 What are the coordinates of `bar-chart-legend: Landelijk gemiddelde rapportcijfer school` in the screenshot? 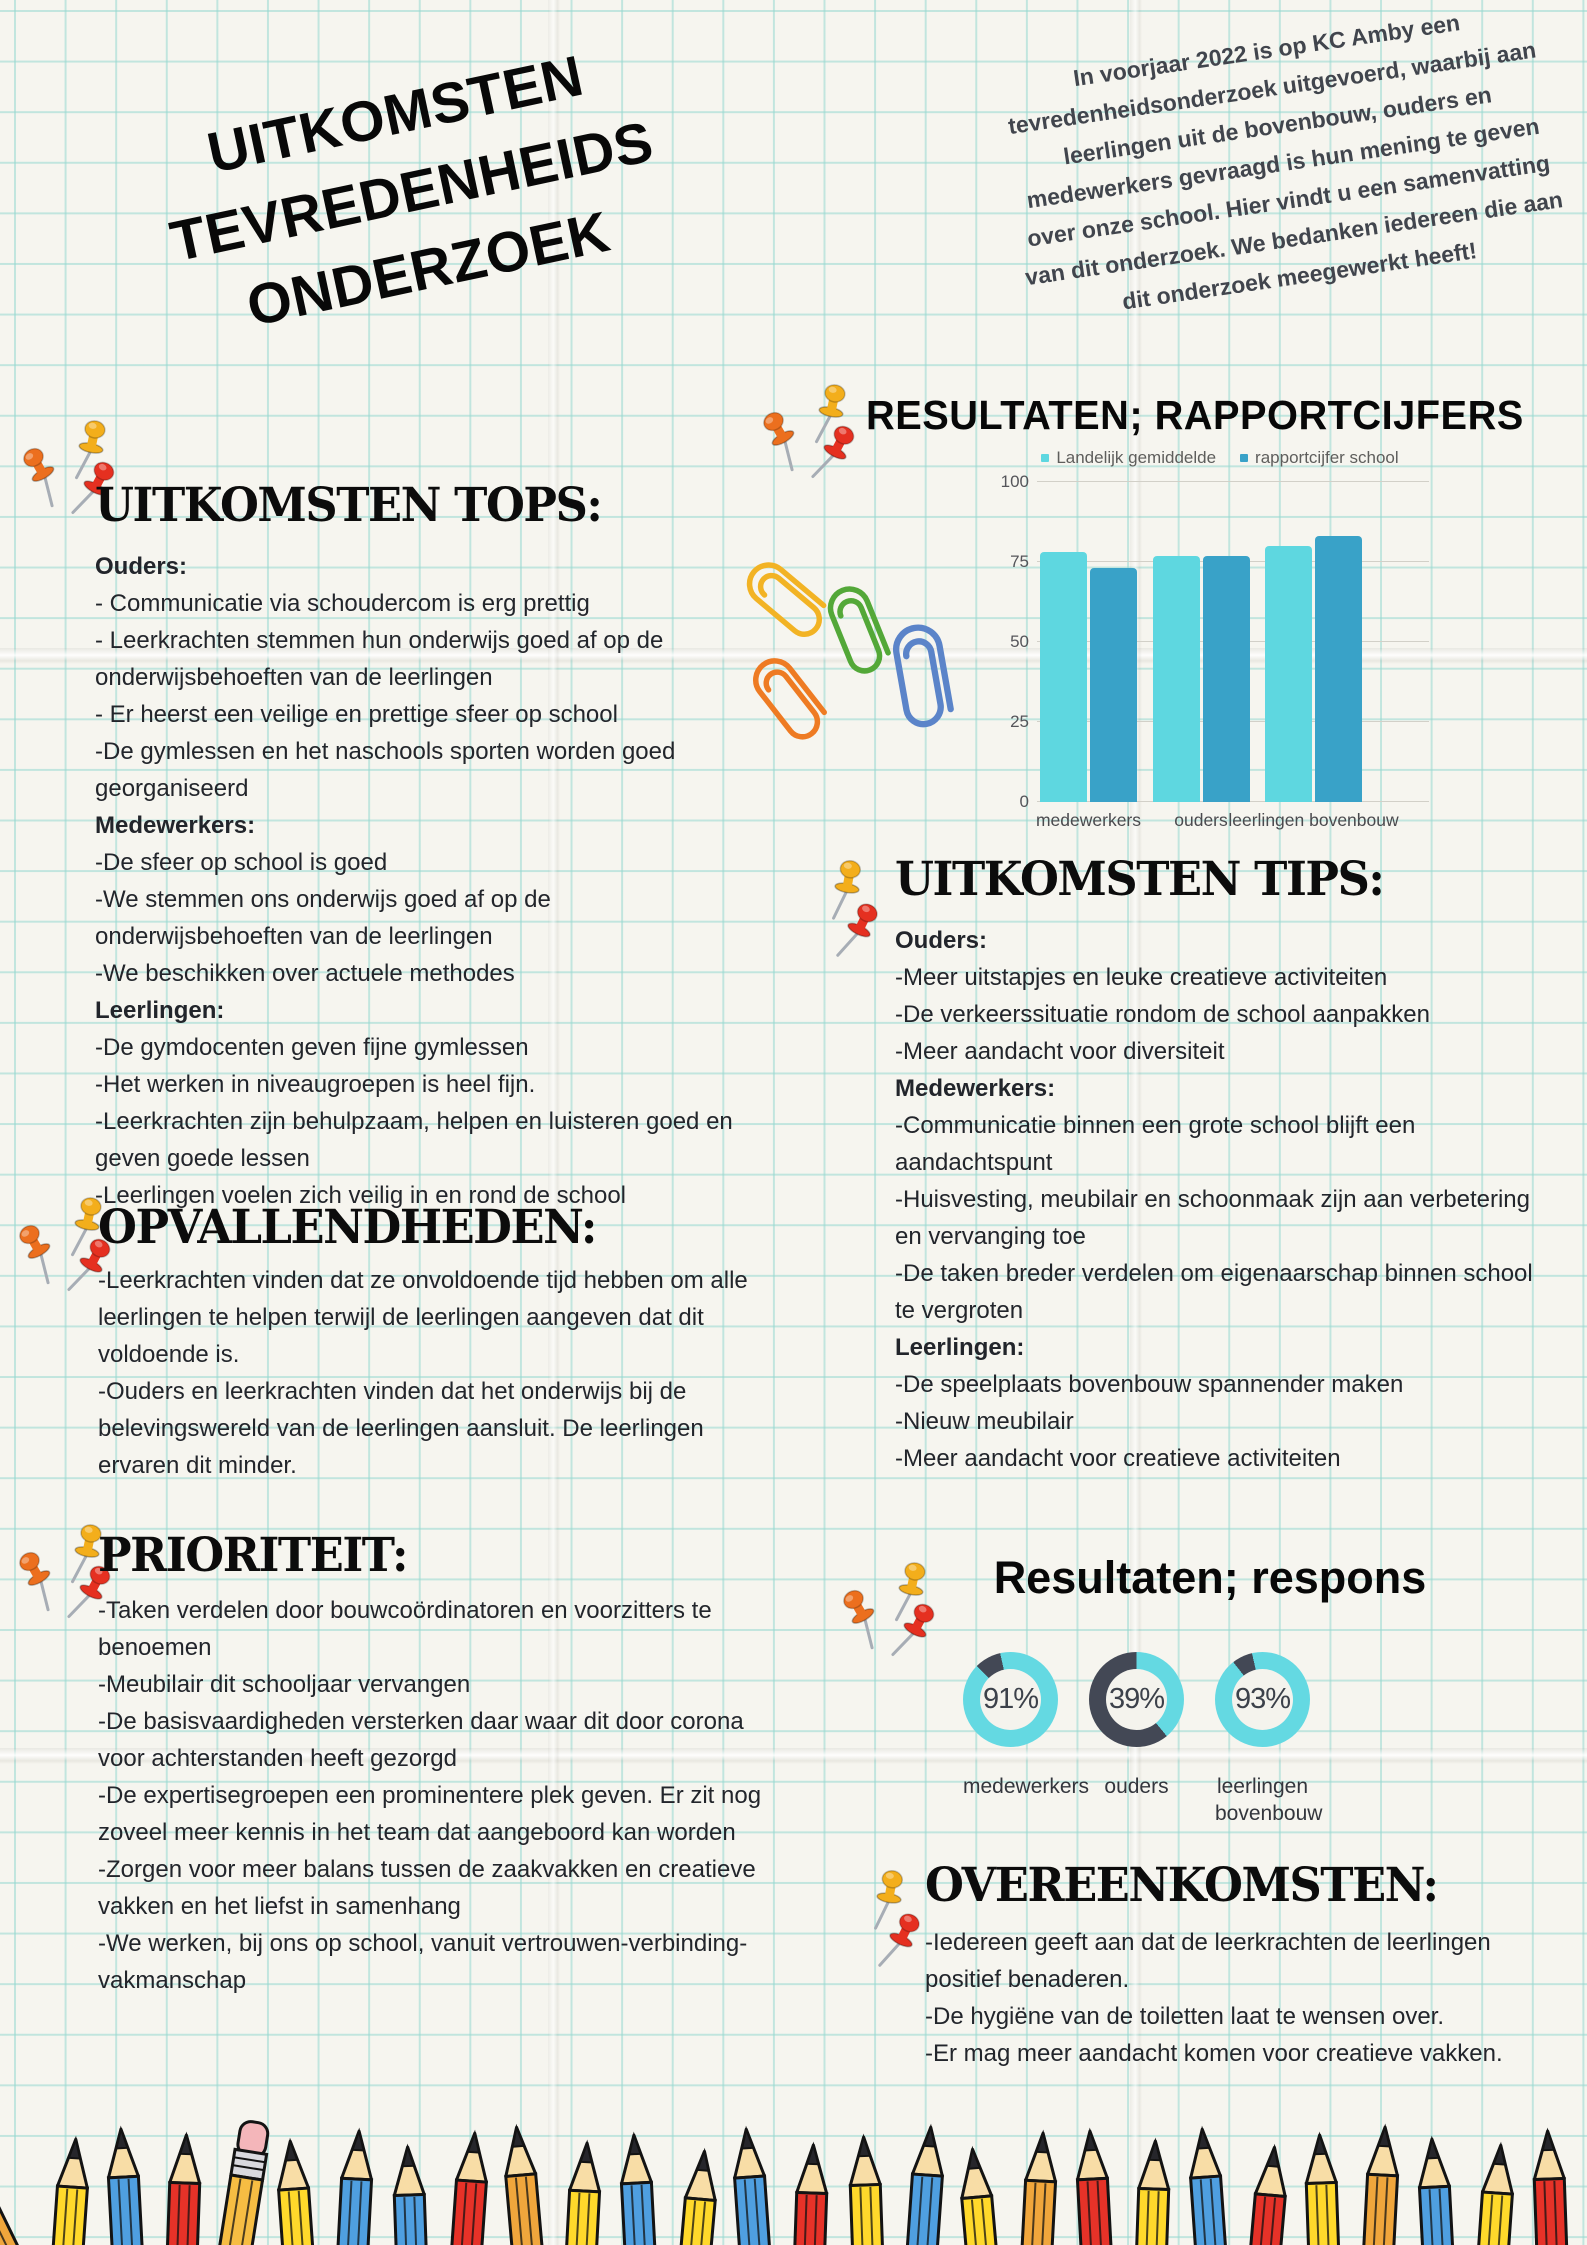 It's located at (1220, 458).